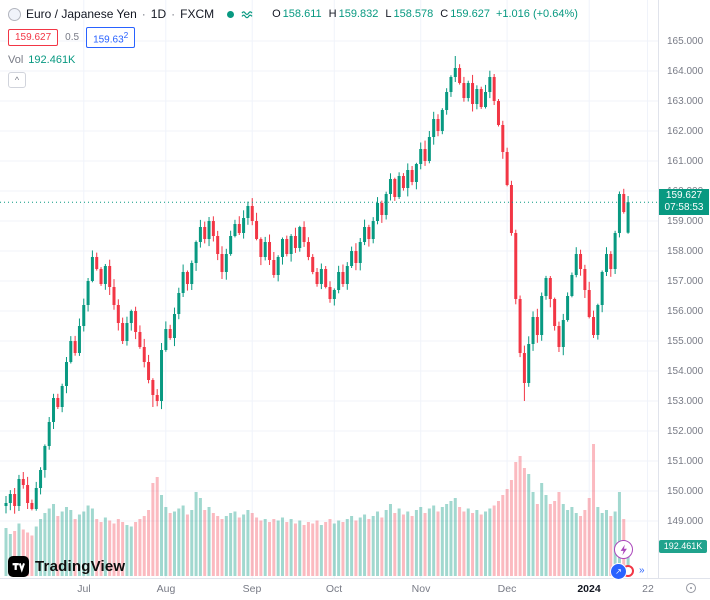 This screenshot has width=710, height=600. What do you see at coordinates (685, 131) in the screenshot?
I see `price-tick-label: 162.000` at bounding box center [685, 131].